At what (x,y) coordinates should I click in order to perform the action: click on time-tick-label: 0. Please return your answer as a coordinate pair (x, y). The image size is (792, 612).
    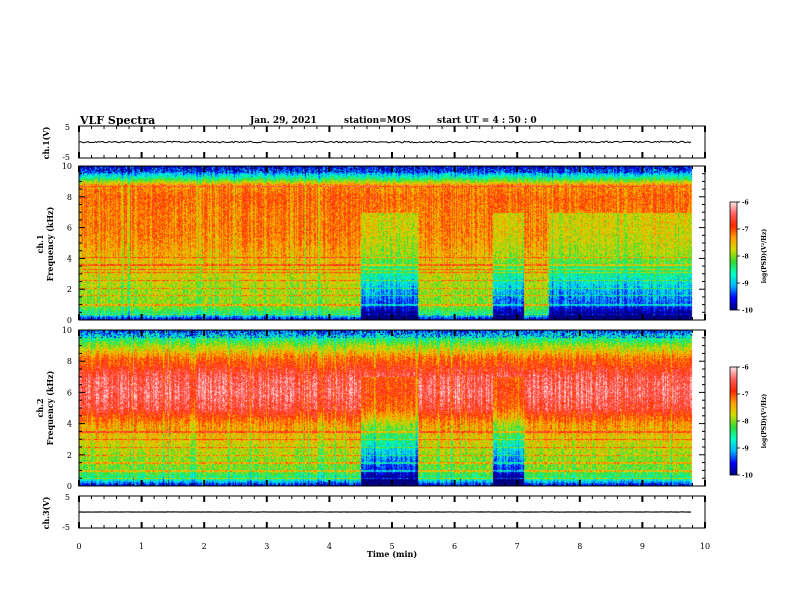
    Looking at the image, I should click on (78, 546).